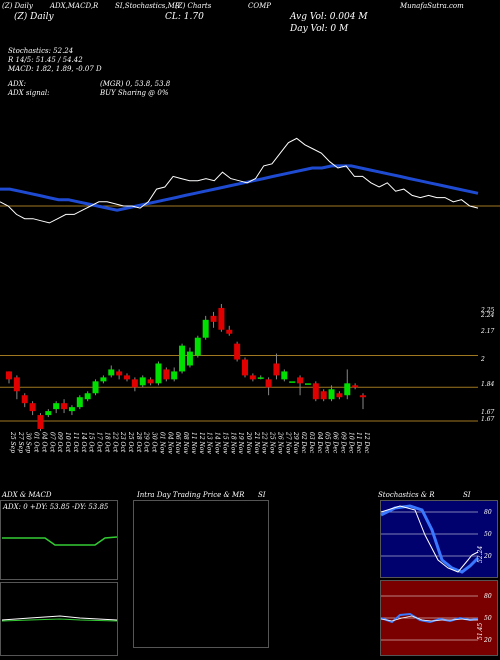 This screenshot has width=500, height=660. Describe the element at coordinates (201, 574) in the screenshot. I see `intraday-panel` at that location.